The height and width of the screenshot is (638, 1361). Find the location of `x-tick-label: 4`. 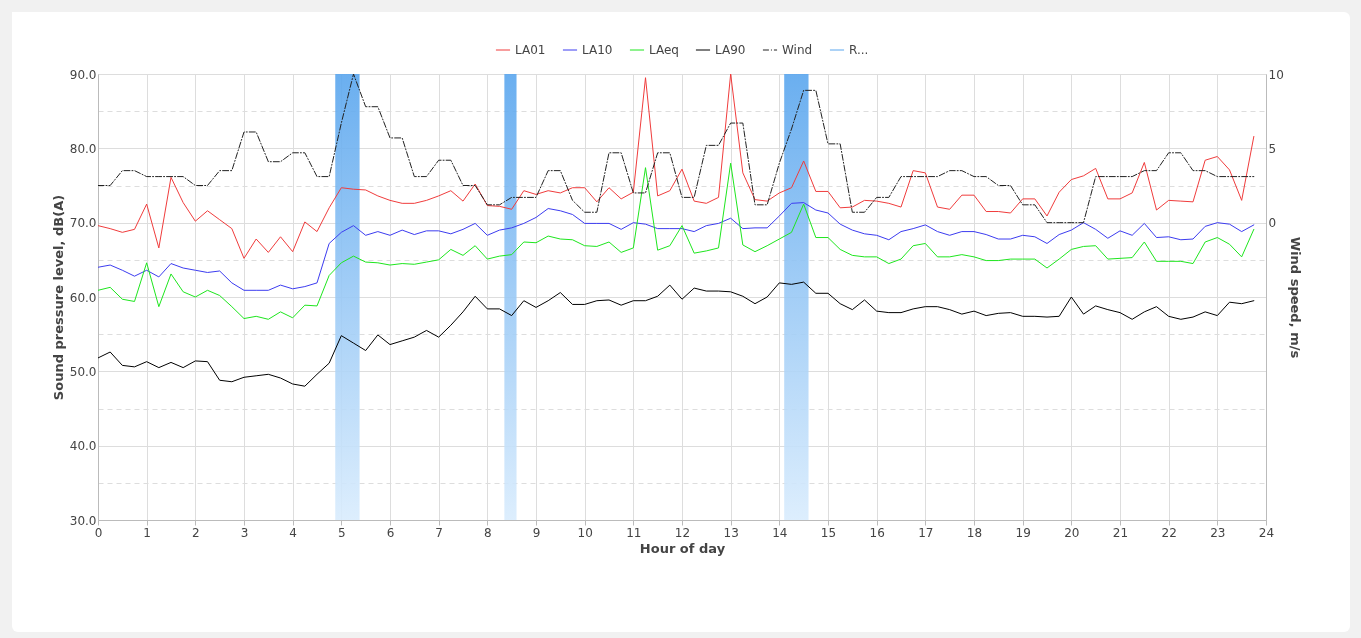

x-tick-label: 4 is located at coordinates (293, 532).